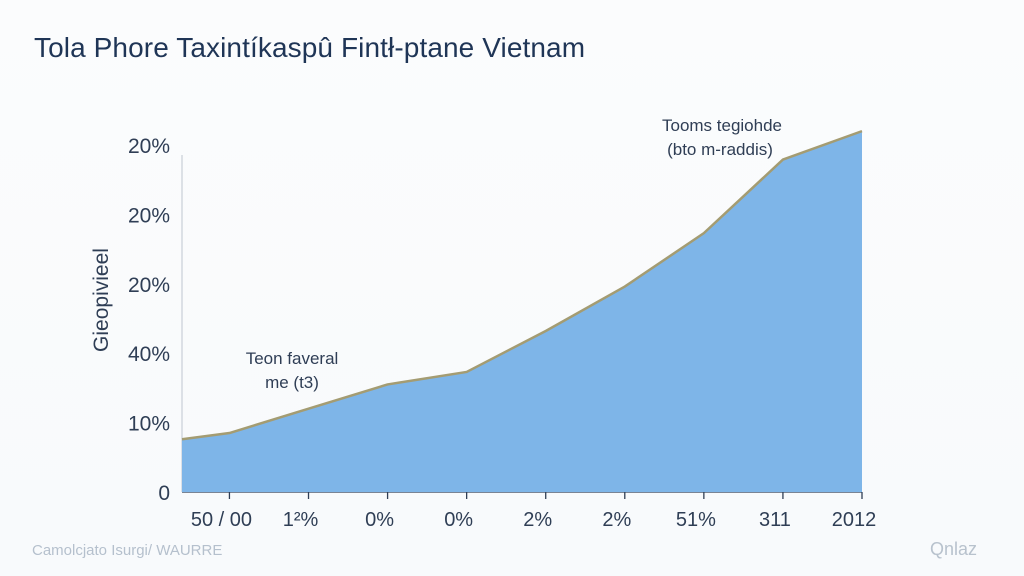 The height and width of the screenshot is (576, 1024). I want to click on x-tick-label: 2012, so click(854, 520).